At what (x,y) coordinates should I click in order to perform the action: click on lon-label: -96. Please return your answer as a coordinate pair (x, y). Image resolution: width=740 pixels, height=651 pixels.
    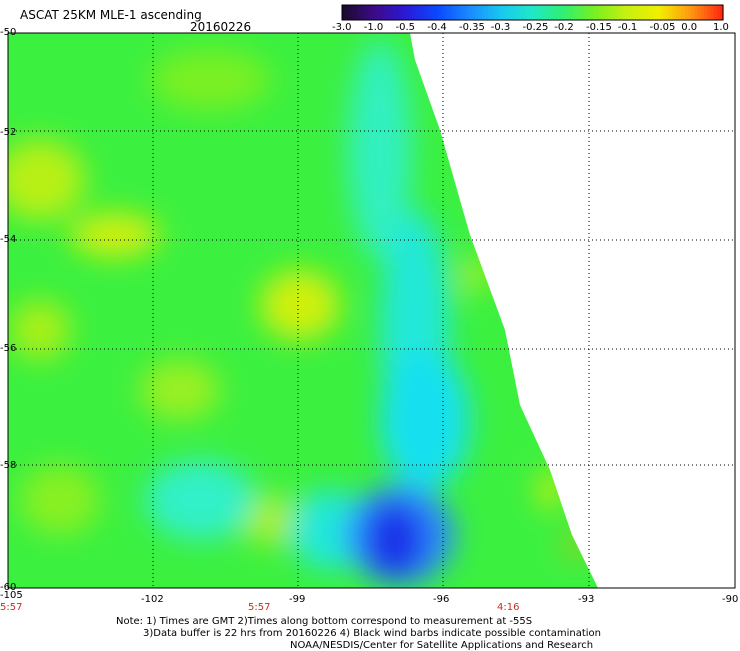
    Looking at the image, I should click on (441, 599).